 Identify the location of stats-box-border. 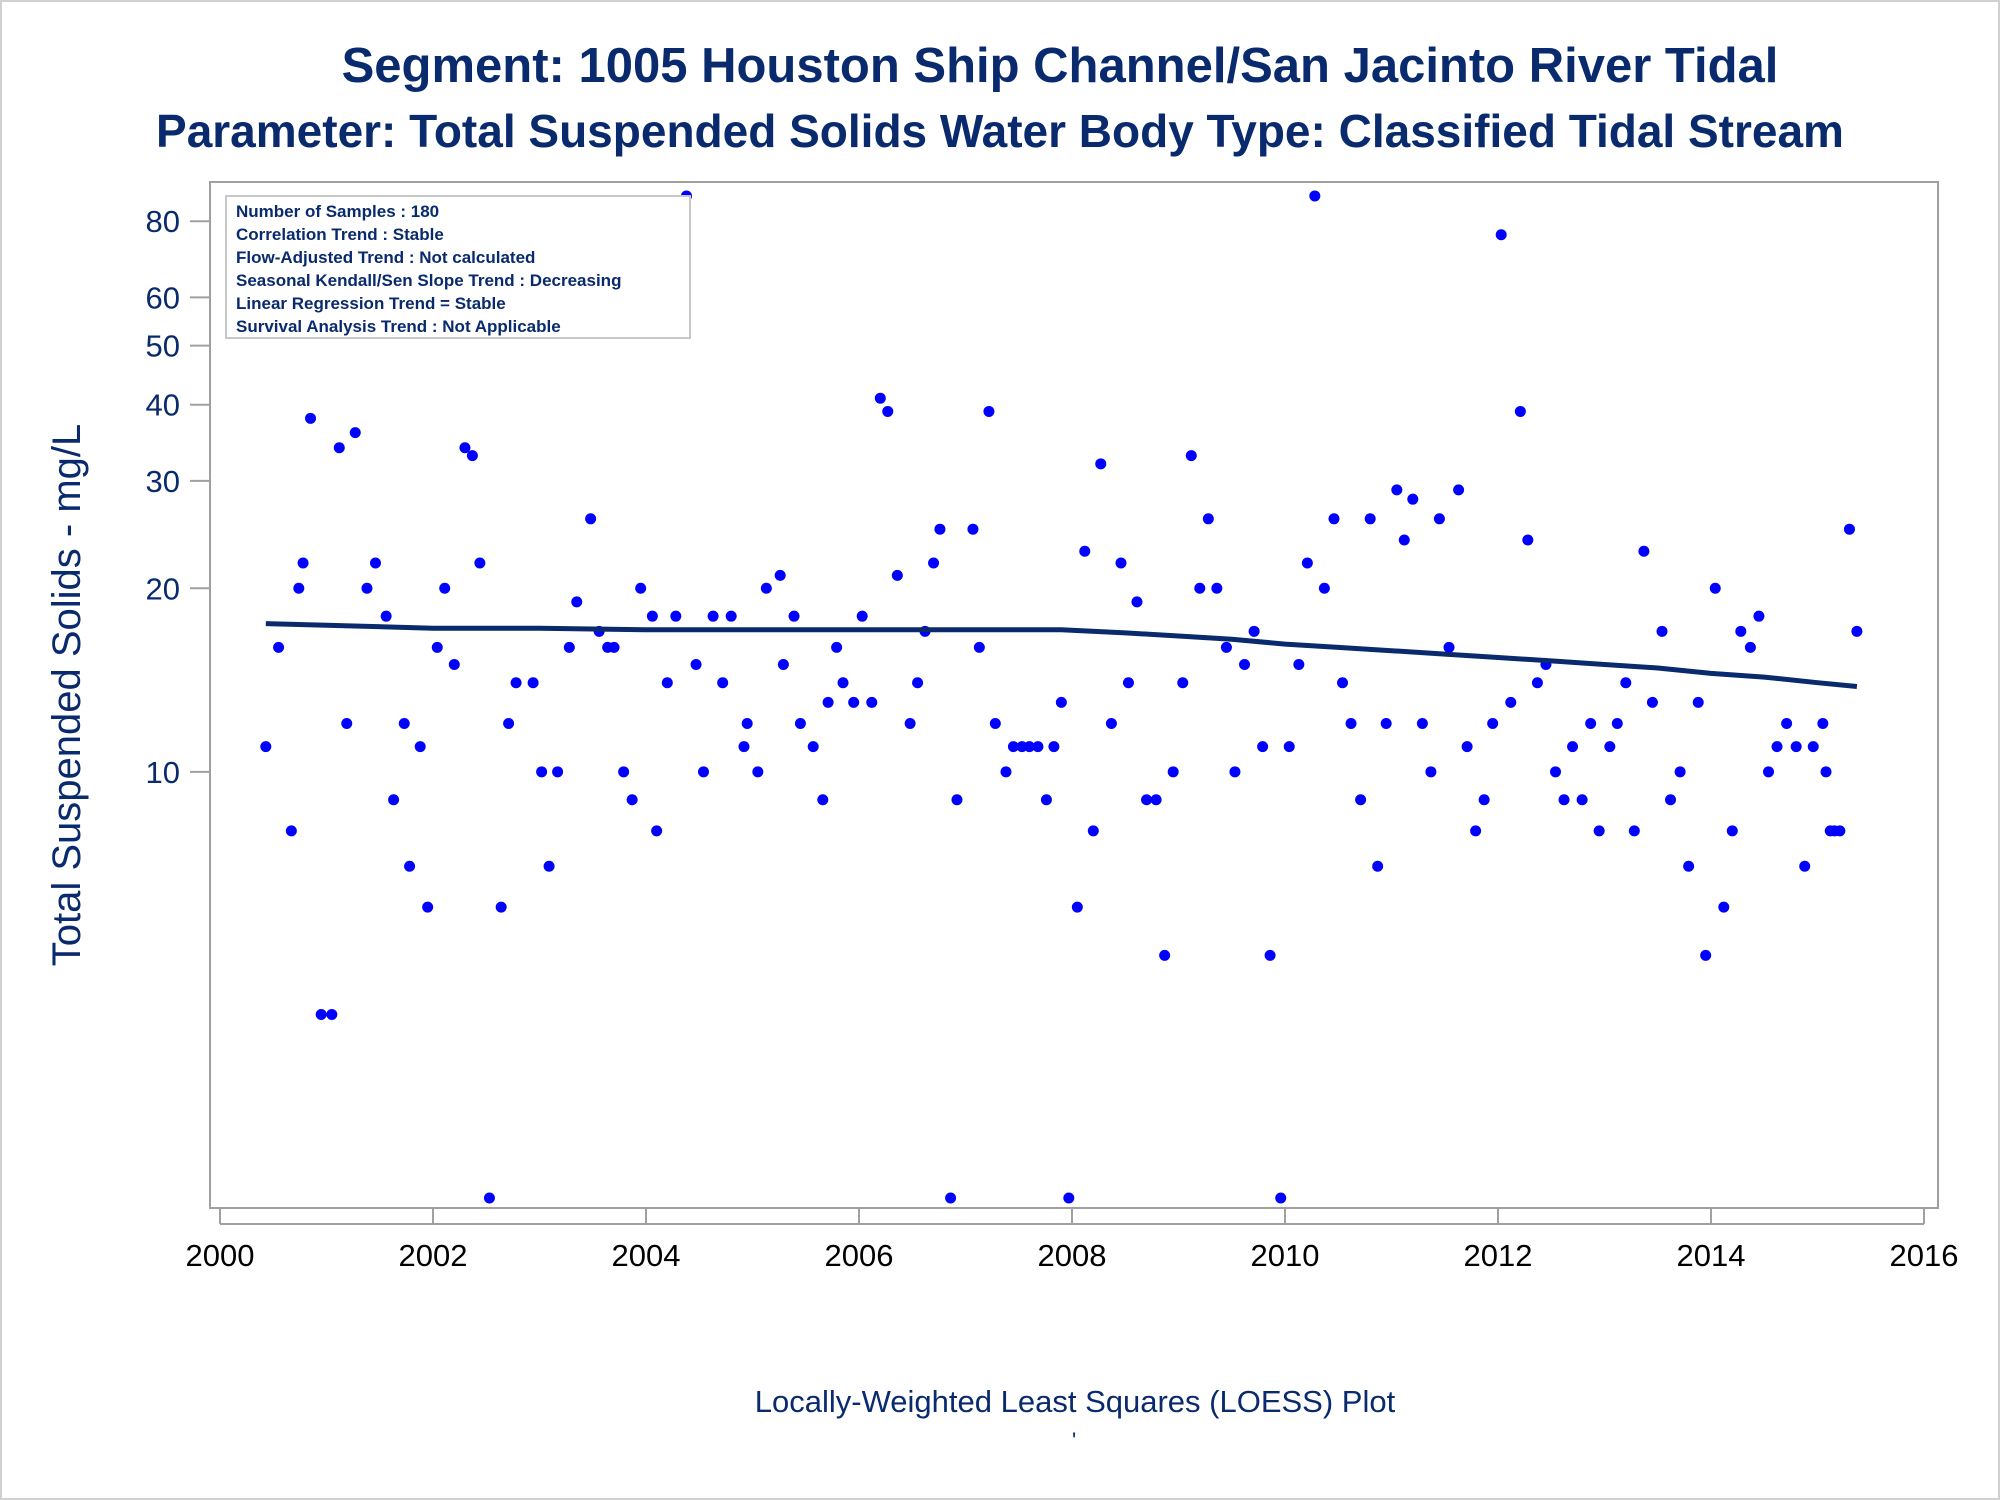
(458, 267).